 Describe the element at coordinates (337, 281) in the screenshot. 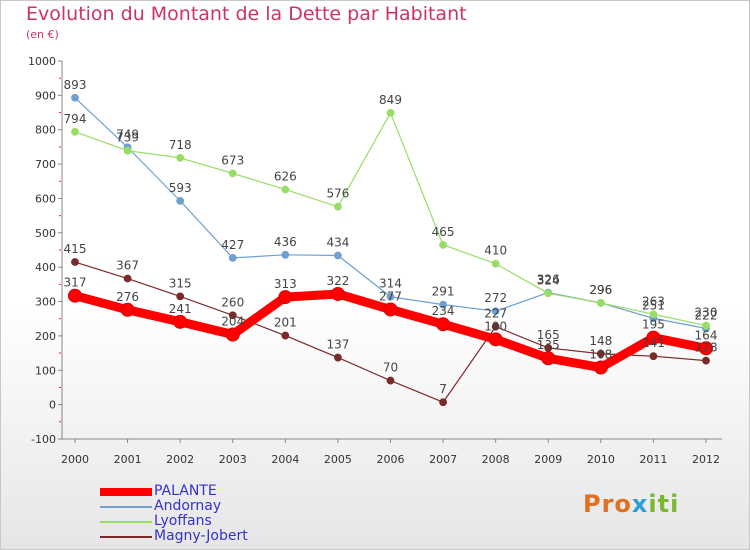

I see `data-label: 322` at that location.